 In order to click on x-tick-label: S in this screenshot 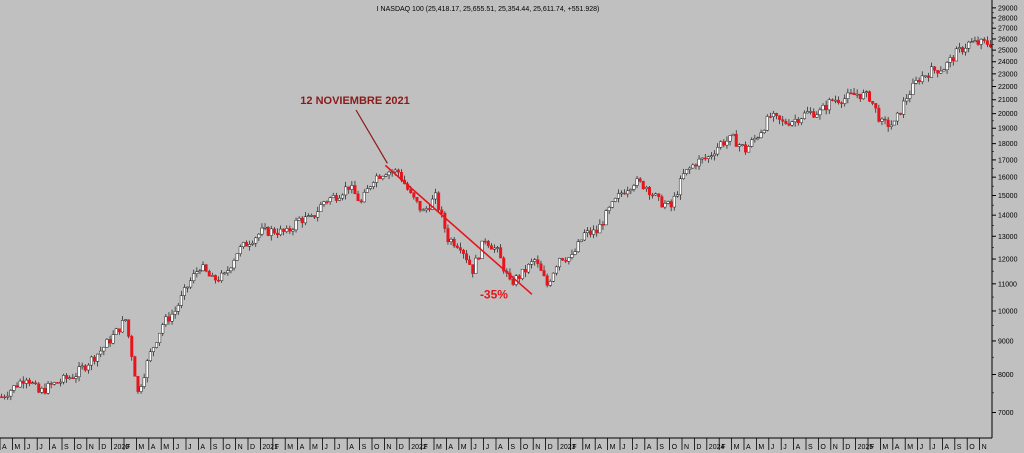, I will do `click(512, 447)`.